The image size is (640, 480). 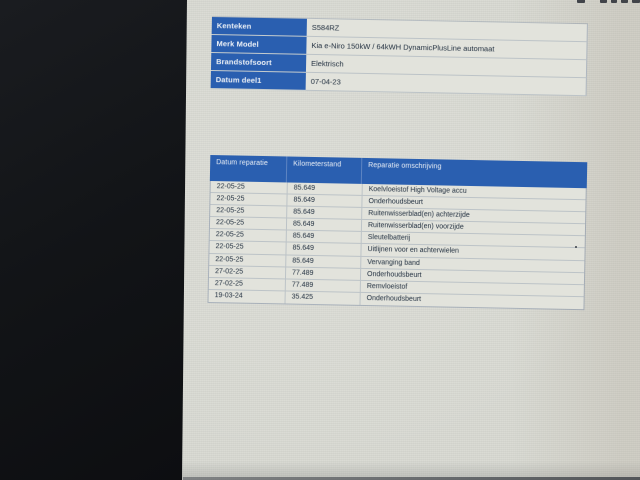 What do you see at coordinates (259, 44) in the screenshot?
I see `vehicle-info-label: Merk Model` at bounding box center [259, 44].